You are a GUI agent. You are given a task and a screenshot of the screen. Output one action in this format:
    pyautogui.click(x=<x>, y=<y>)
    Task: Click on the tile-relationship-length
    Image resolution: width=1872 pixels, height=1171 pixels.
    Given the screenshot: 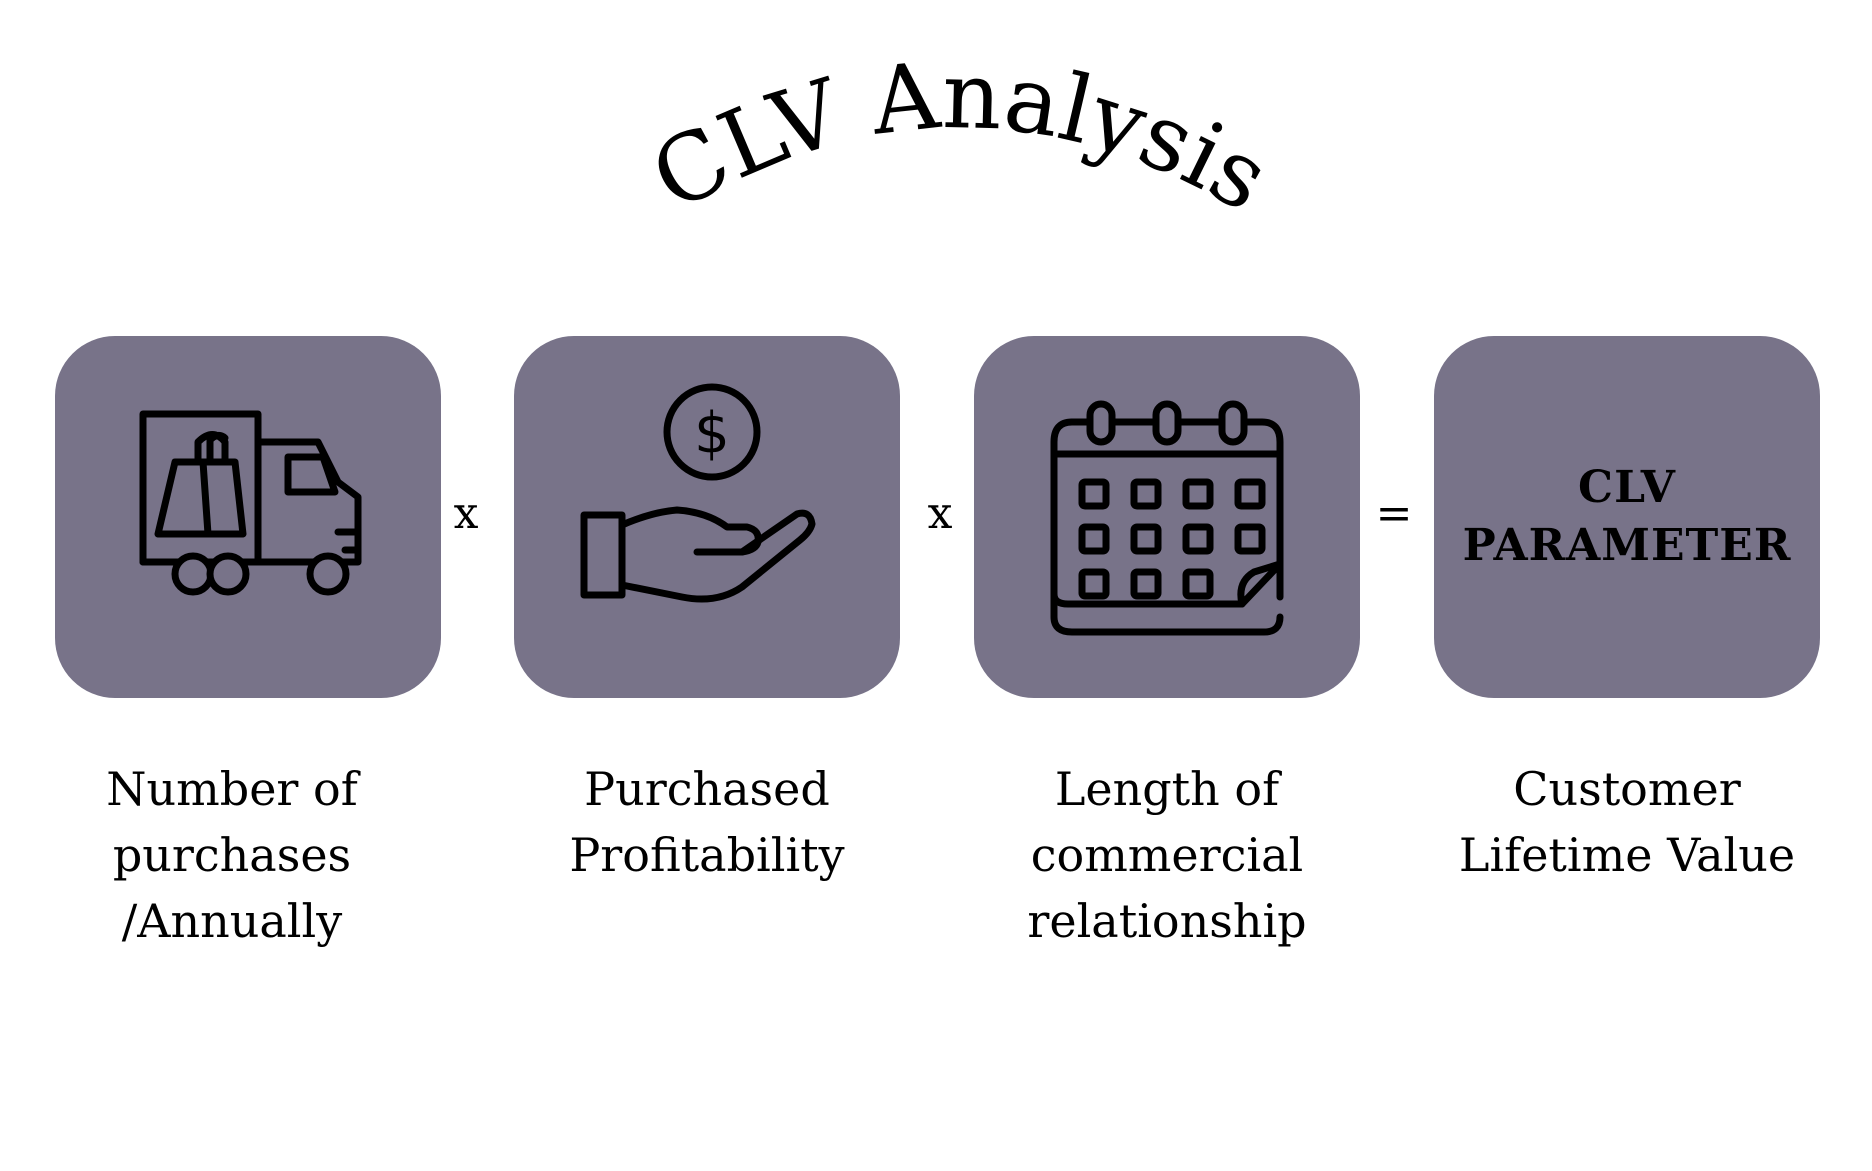 What is the action you would take?
    pyautogui.click(x=1167, y=517)
    